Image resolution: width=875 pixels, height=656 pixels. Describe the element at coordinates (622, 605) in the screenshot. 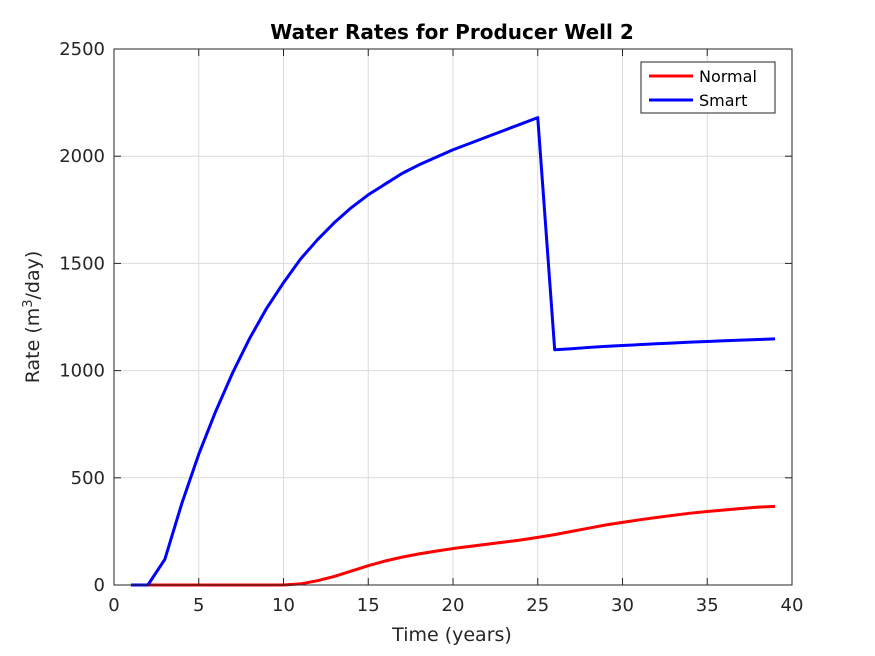

I see `x-tick-label: 30` at that location.